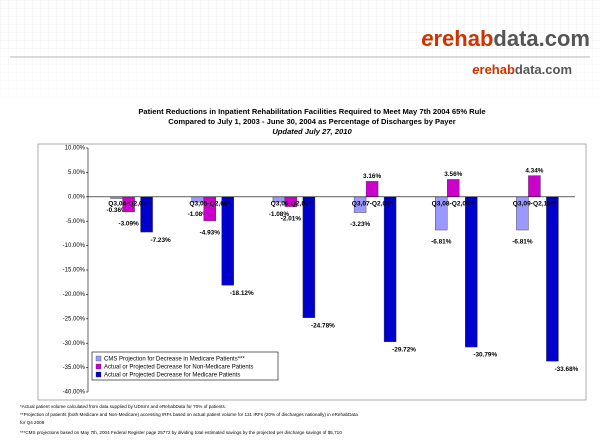 The image size is (600, 444). I want to click on data-label: -3.09%, so click(128, 224).